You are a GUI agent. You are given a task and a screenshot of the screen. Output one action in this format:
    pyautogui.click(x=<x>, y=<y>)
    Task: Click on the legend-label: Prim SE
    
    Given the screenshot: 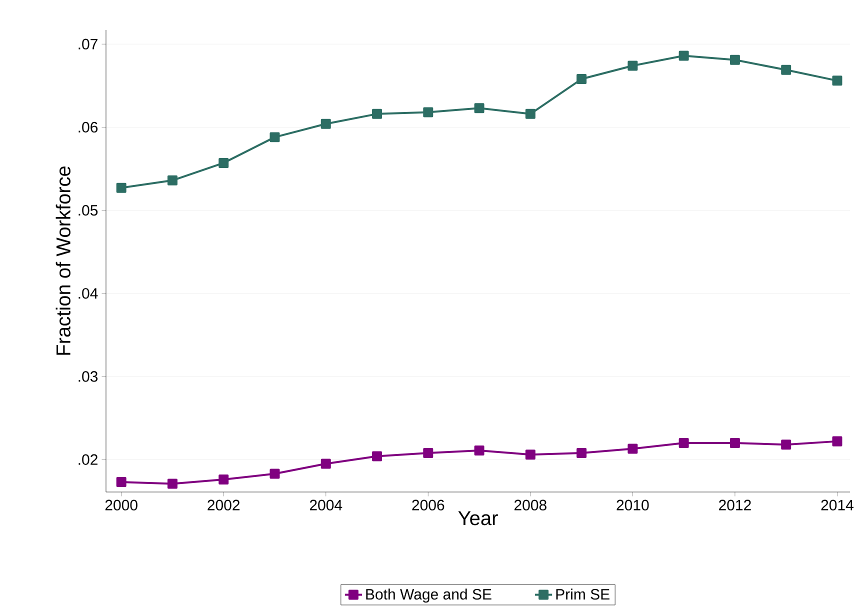 What is the action you would take?
    pyautogui.click(x=583, y=594)
    